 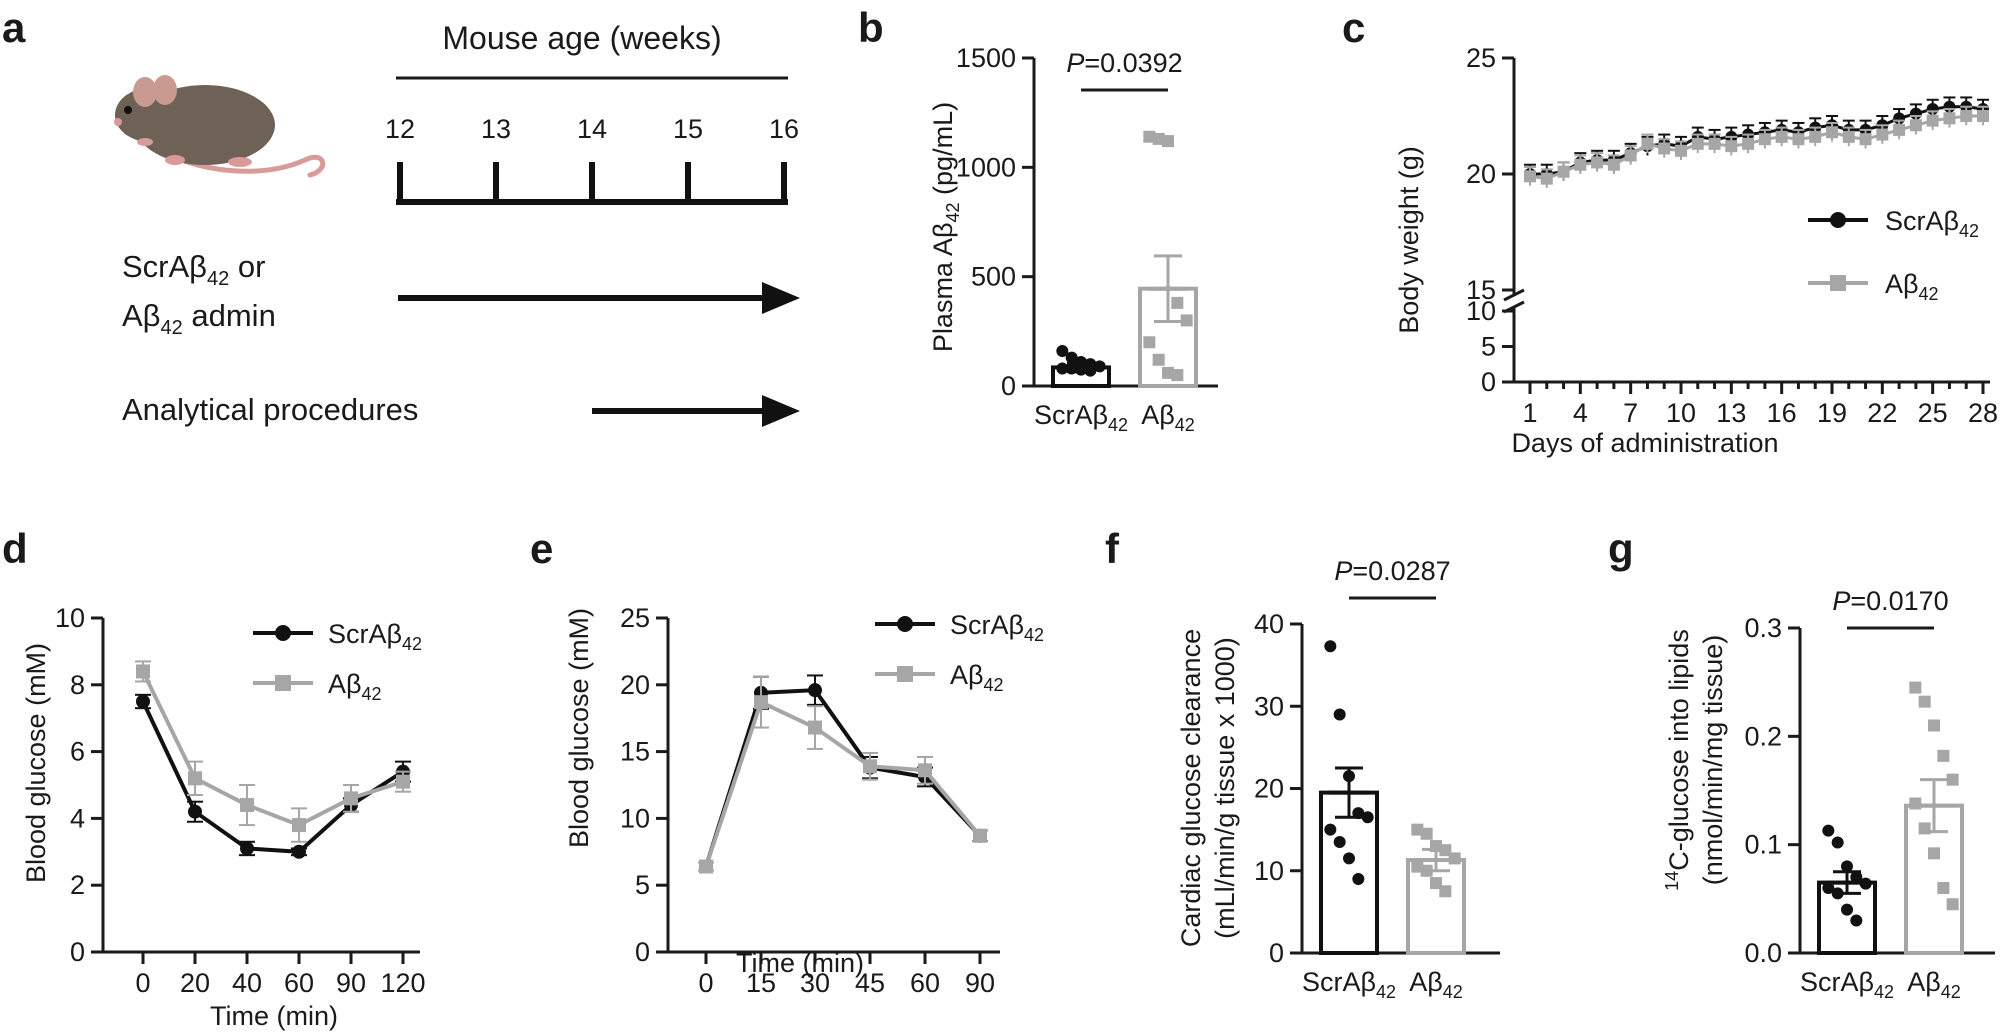 What do you see at coordinates (1269, 706) in the screenshot?
I see `y-tick-label: 30` at bounding box center [1269, 706].